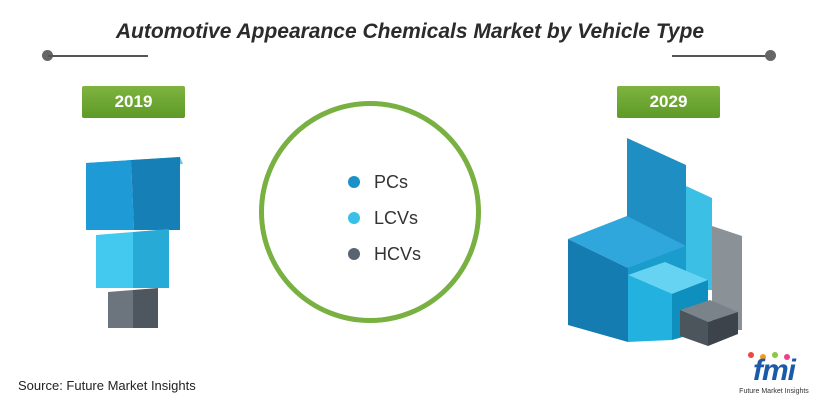  I want to click on legend-swatch-pcs, so click(354, 182).